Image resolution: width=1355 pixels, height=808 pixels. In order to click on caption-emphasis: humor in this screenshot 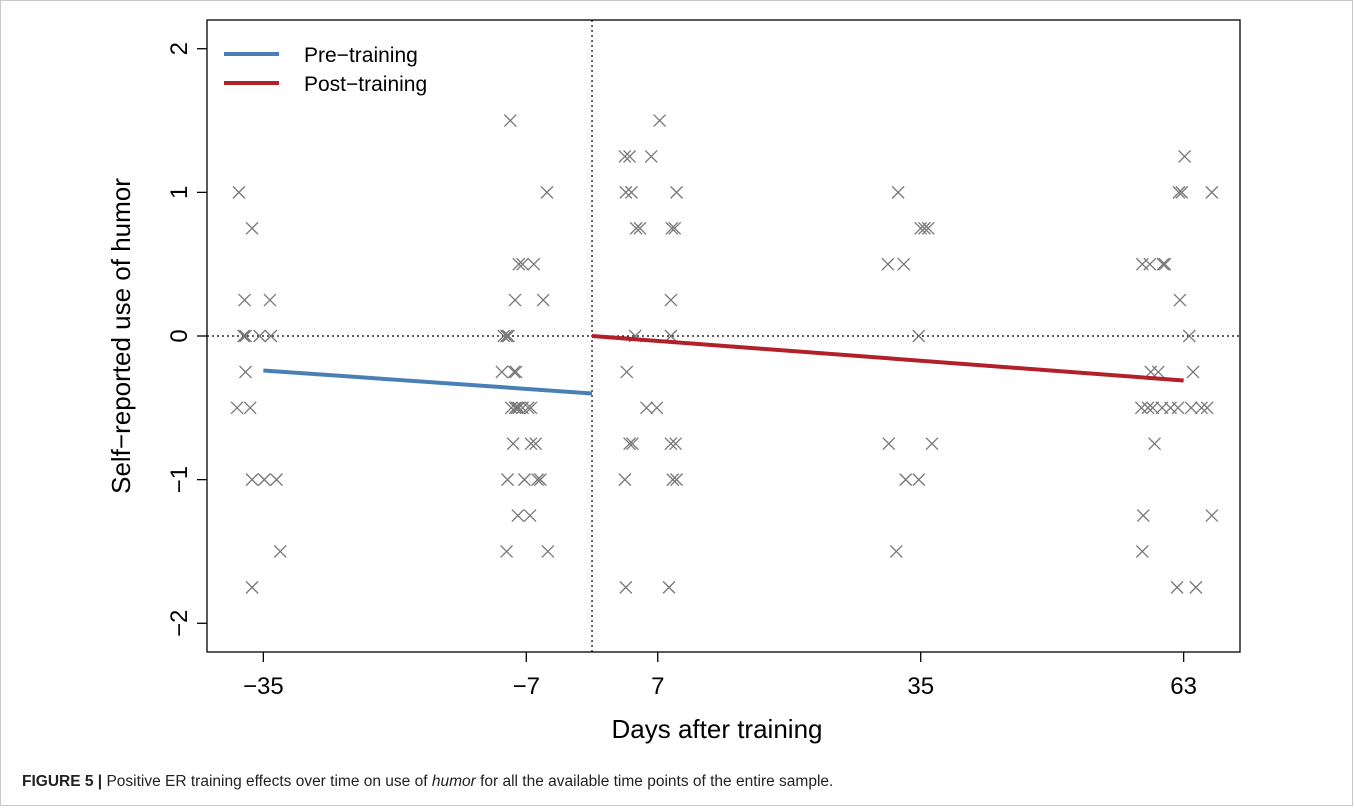, I will do `click(453, 781)`.